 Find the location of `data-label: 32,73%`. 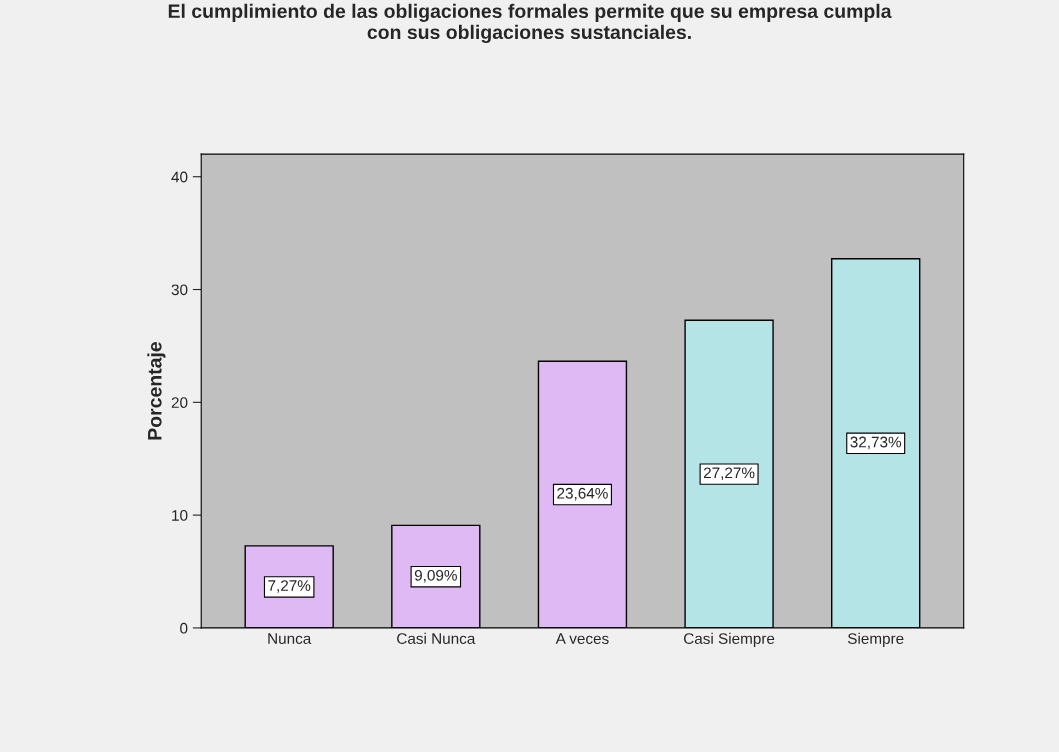

data-label: 32,73% is located at coordinates (876, 443).